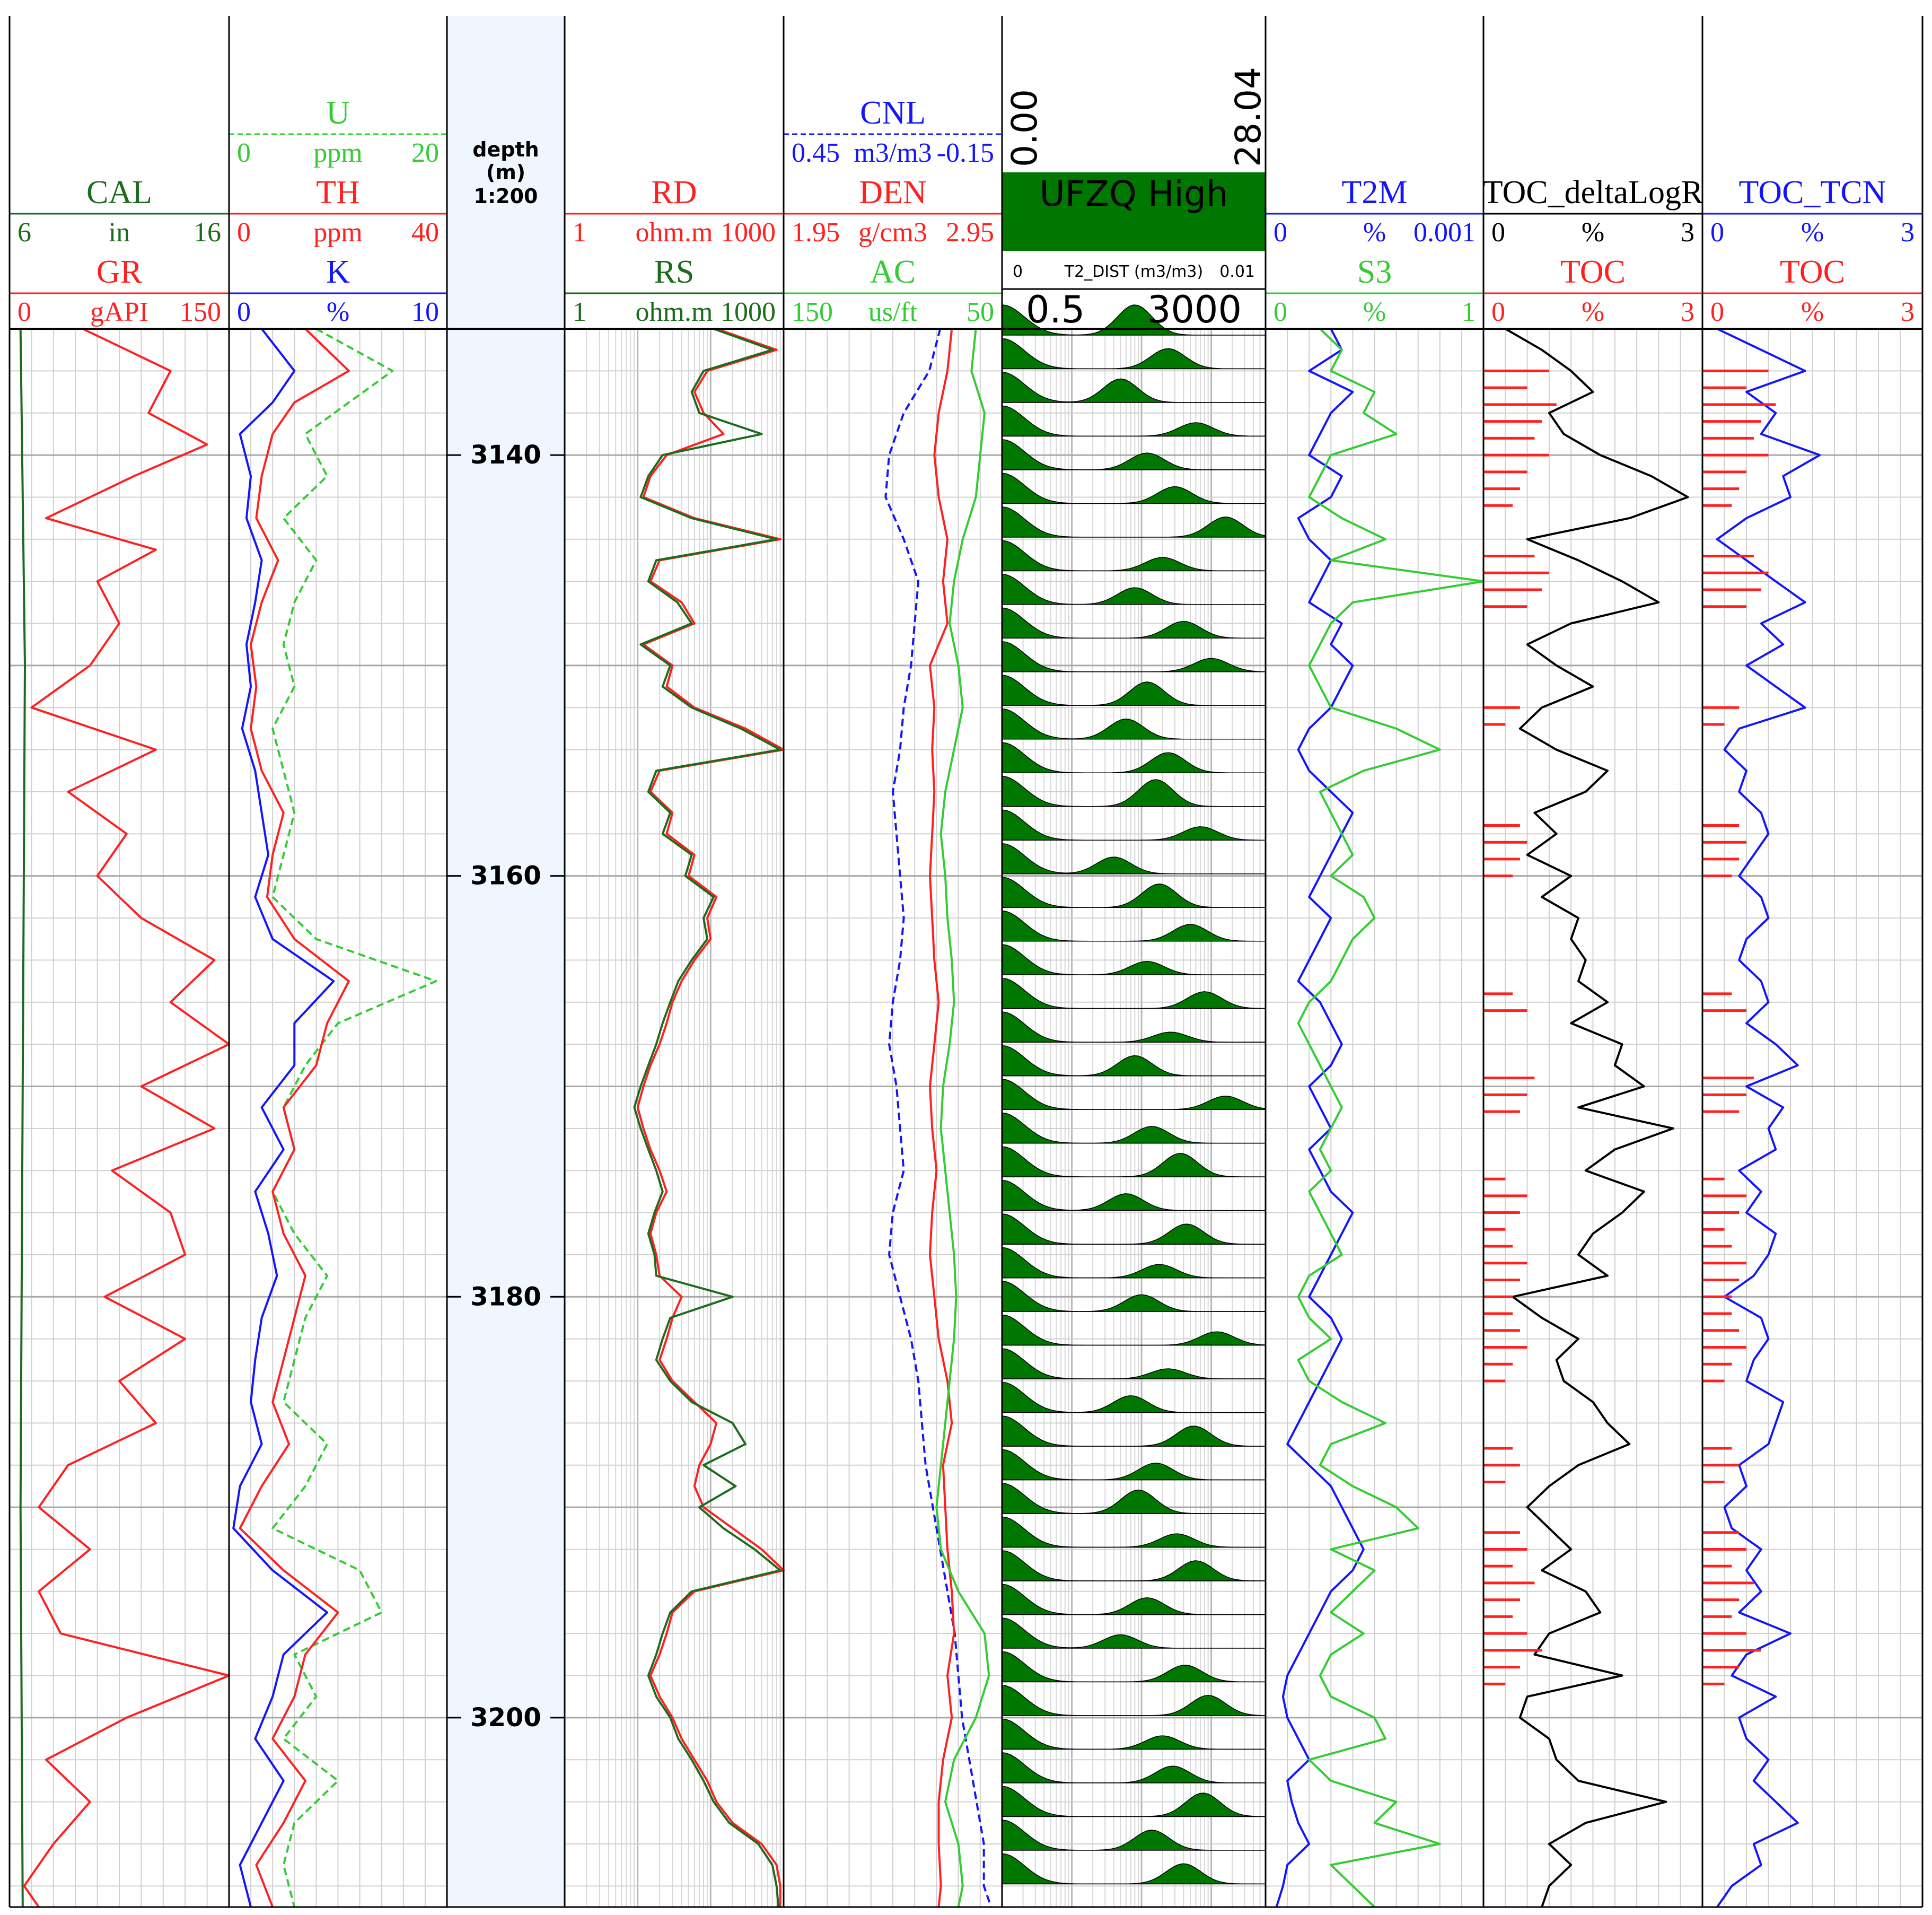 The image size is (1932, 1915). What do you see at coordinates (1908, 312) in the screenshot?
I see `track-toc-tcn-toc-scale-max: 3` at bounding box center [1908, 312].